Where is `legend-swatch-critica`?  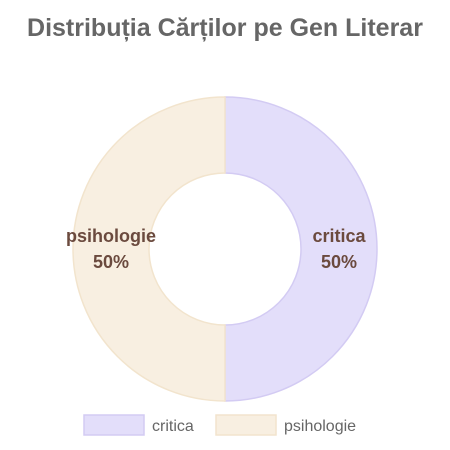 legend-swatch-critica is located at coordinates (114, 425).